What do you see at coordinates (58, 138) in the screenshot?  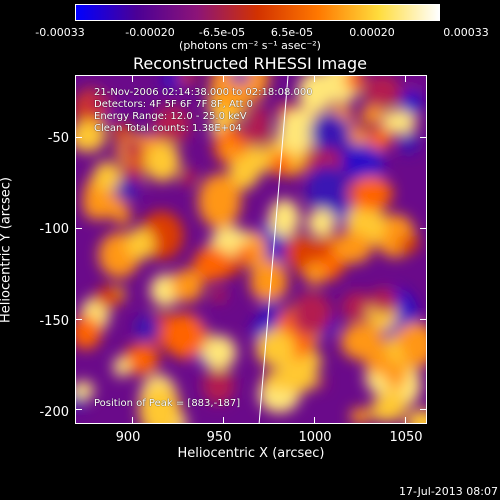 I see `y-tick-label: -50` at bounding box center [58, 138].